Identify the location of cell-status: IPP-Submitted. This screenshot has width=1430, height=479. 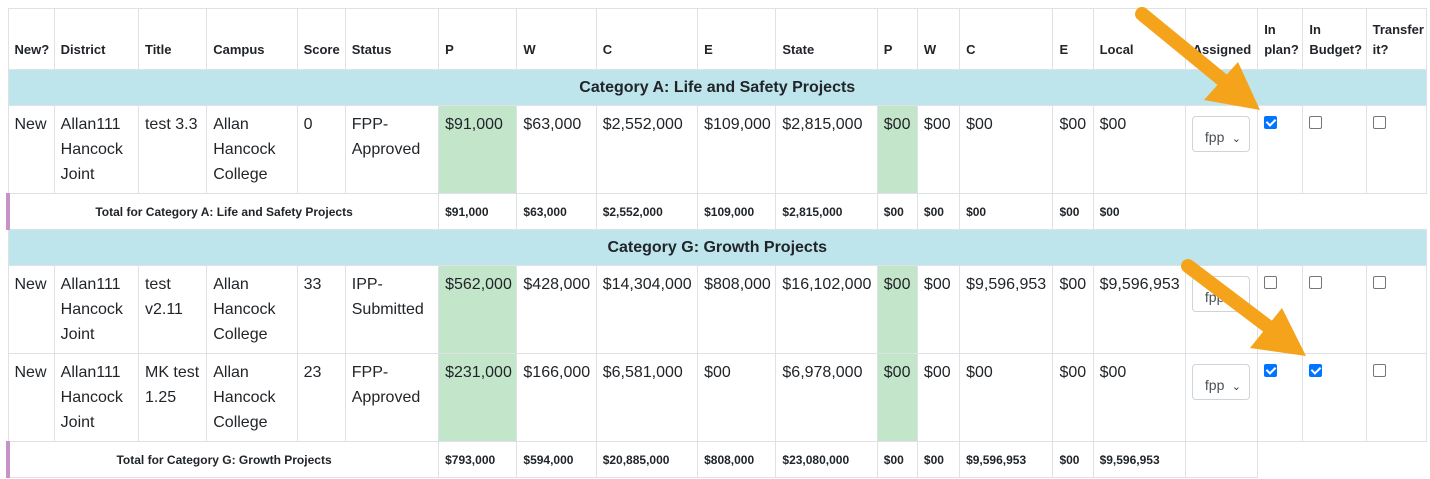
(392, 309).